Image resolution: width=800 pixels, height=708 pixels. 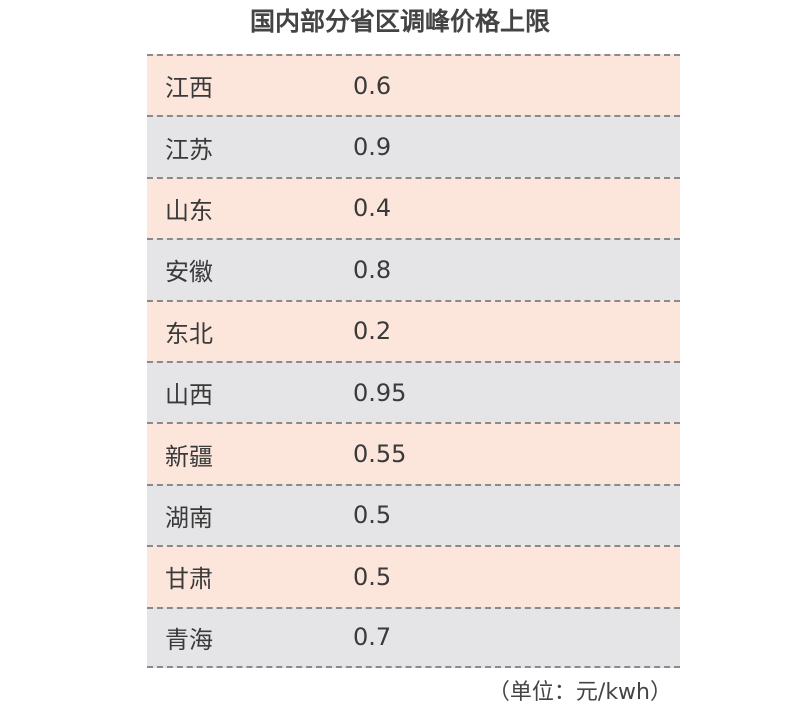 I want to click on value-cell: 0.2, so click(x=372, y=331).